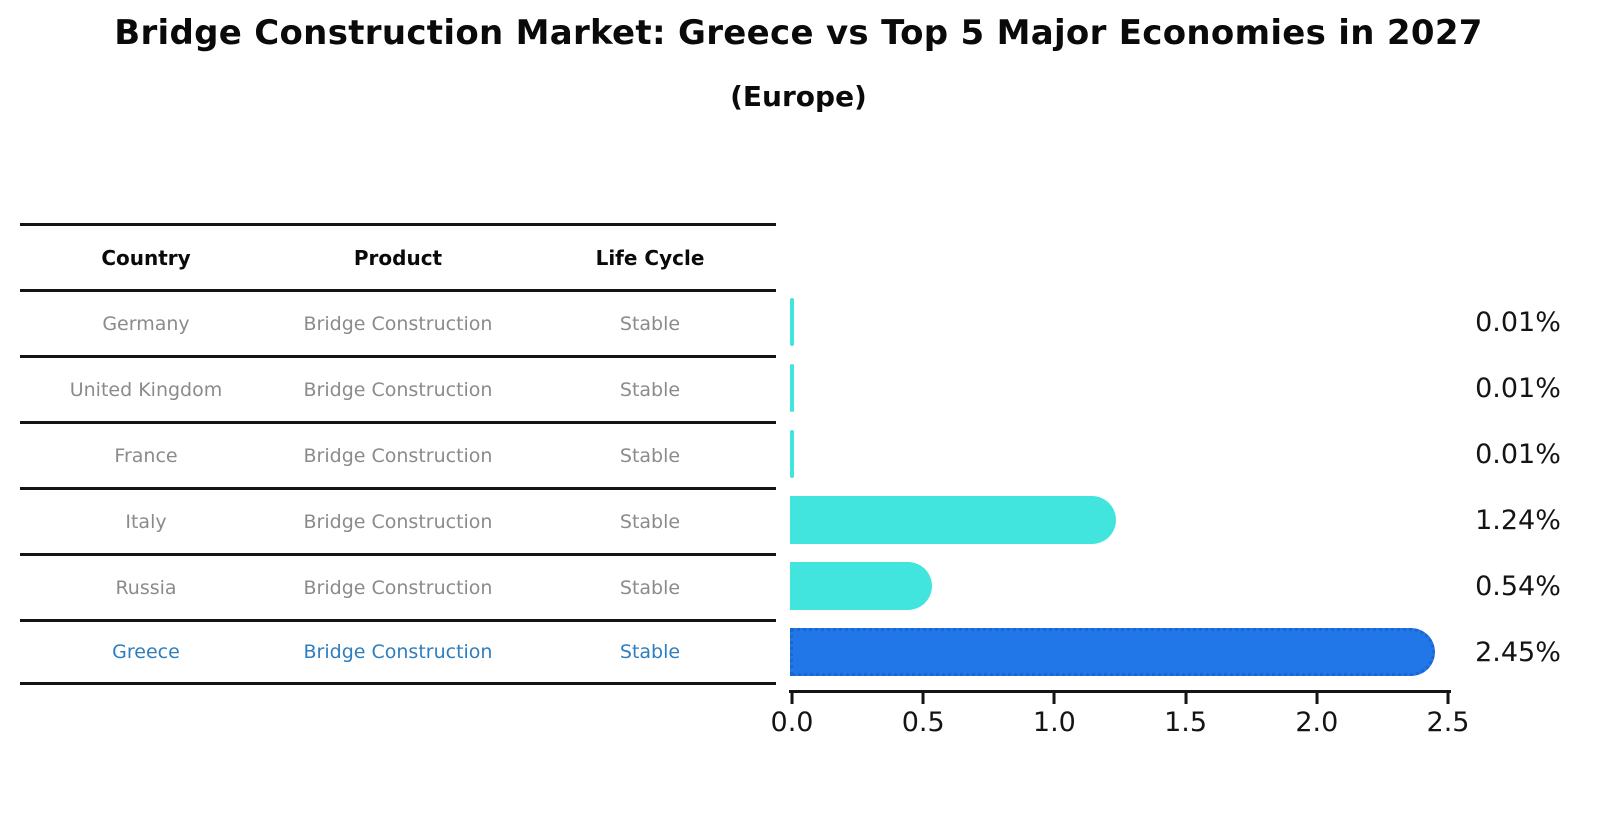 This screenshot has width=1597, height=823. Describe the element at coordinates (1518, 586) in the screenshot. I see `value-label-russia: 0.54%` at that location.